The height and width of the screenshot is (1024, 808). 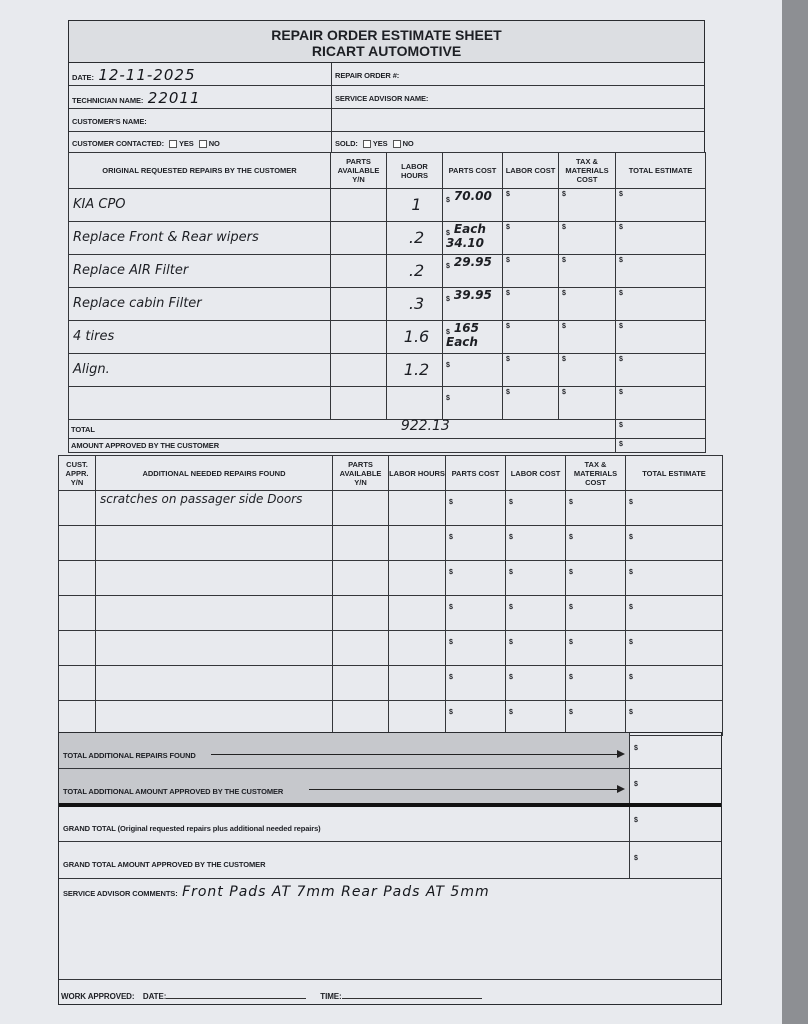 I want to click on repair-description: scratches on passager side Doors, so click(x=214, y=508).